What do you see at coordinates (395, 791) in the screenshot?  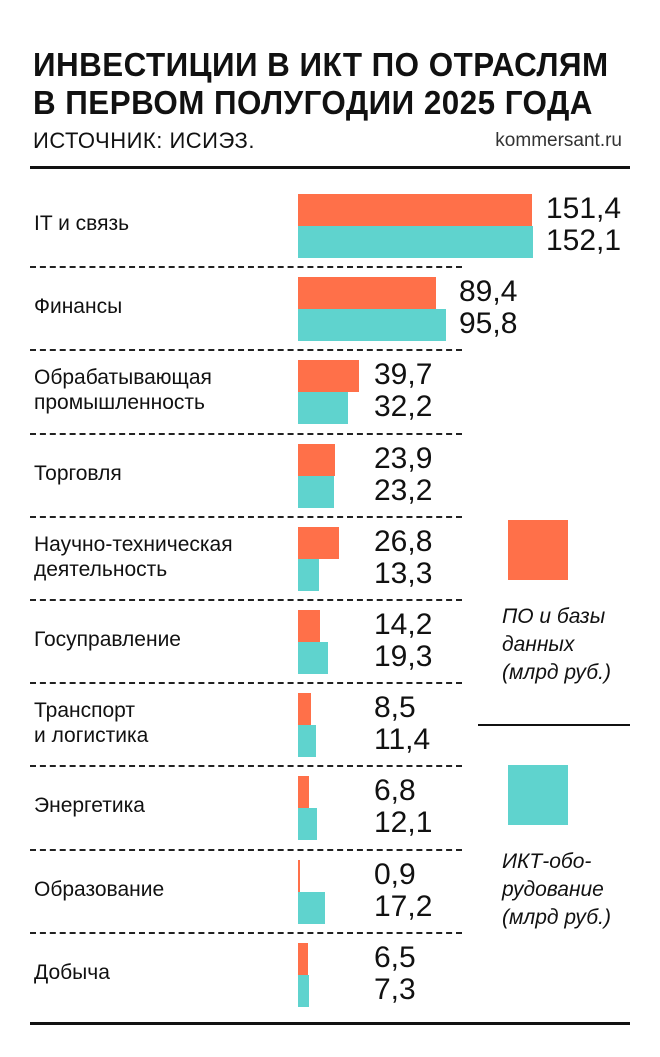 I see `value-label-software: 6,8` at bounding box center [395, 791].